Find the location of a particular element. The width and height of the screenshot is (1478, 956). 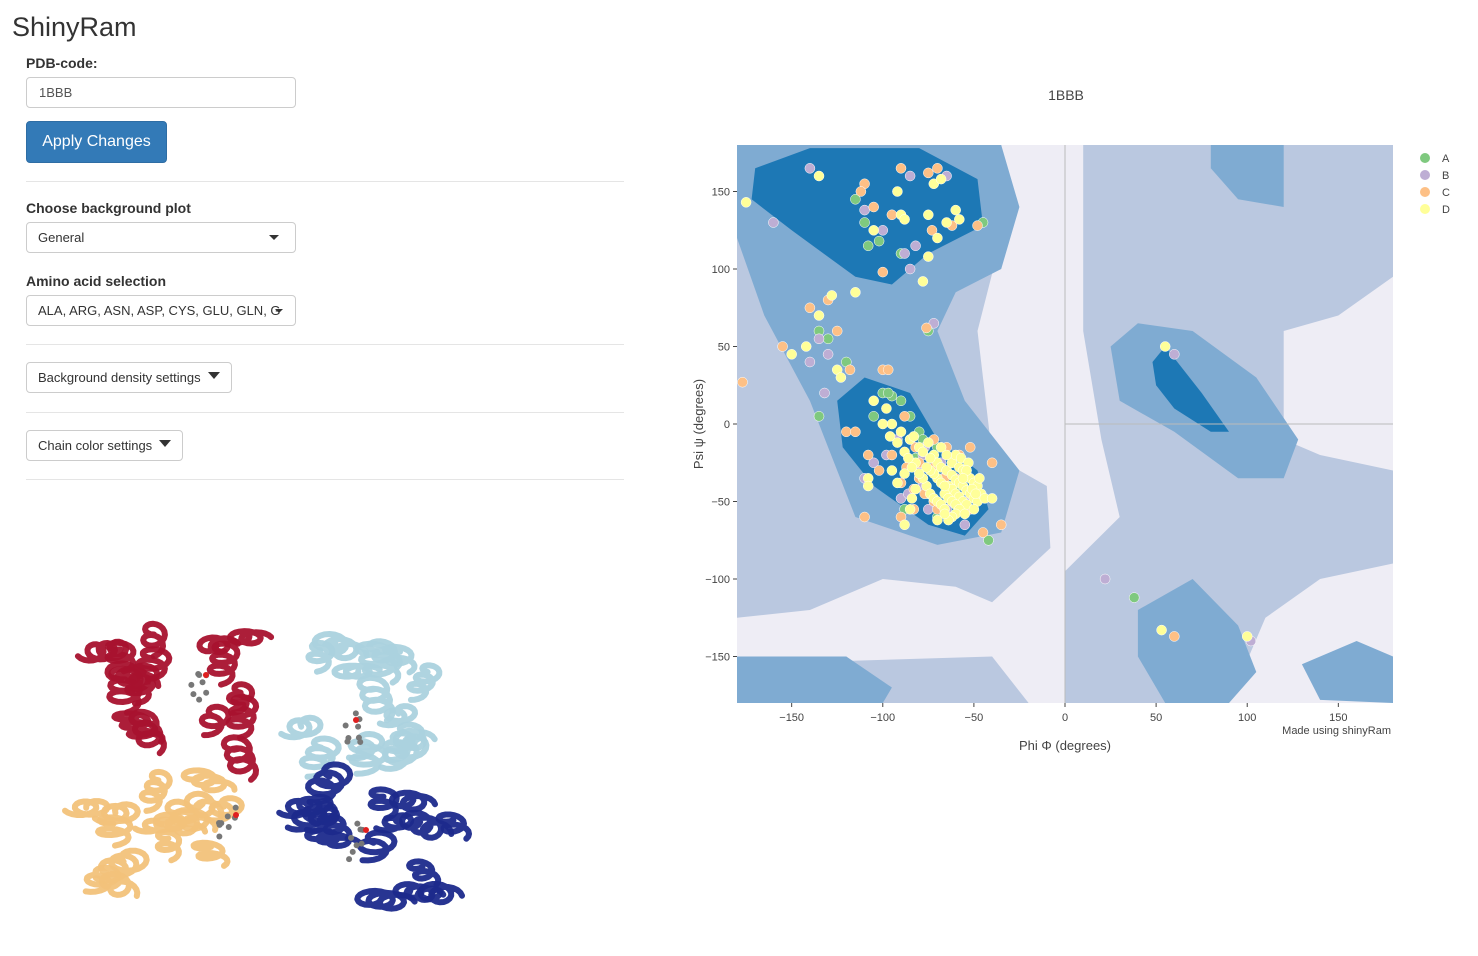

chain-color-settings-button: Chain color settings is located at coordinates (105, 445).